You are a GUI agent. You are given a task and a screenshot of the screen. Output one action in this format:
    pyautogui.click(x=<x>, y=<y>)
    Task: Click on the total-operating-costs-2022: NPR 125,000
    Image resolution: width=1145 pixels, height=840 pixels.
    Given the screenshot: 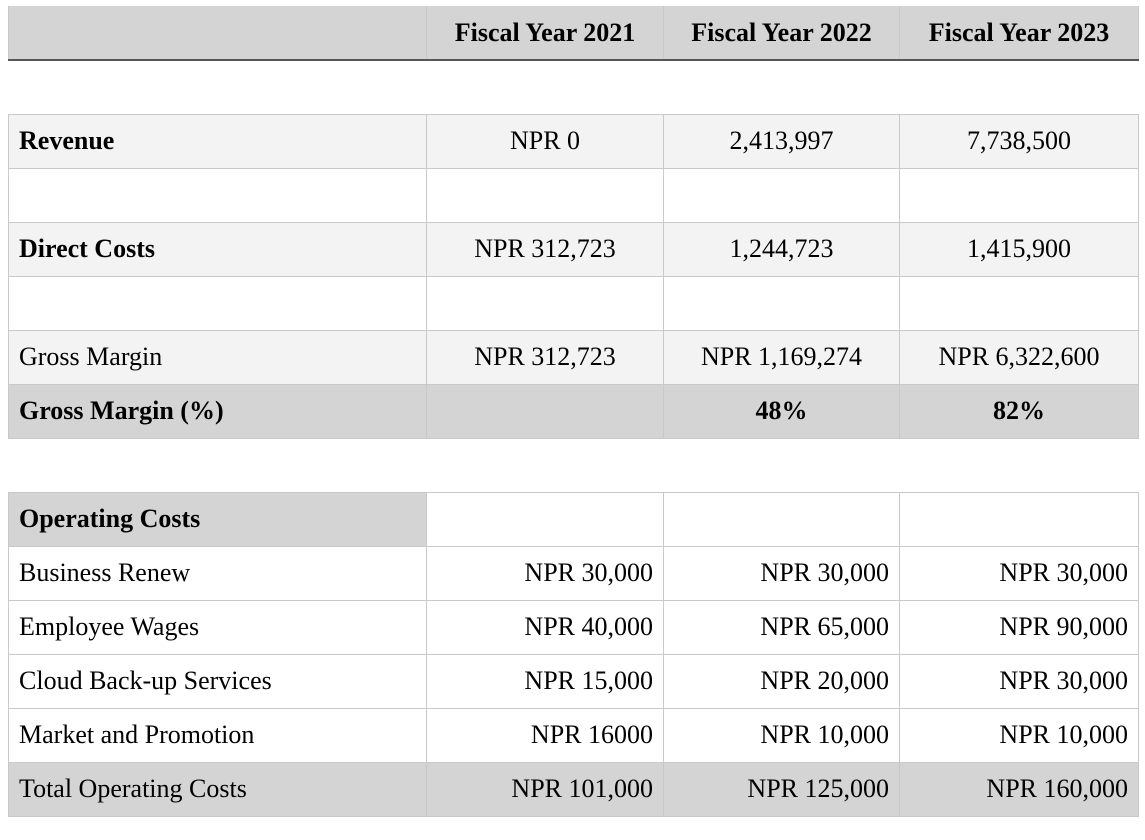 What is the action you would take?
    pyautogui.click(x=781, y=789)
    